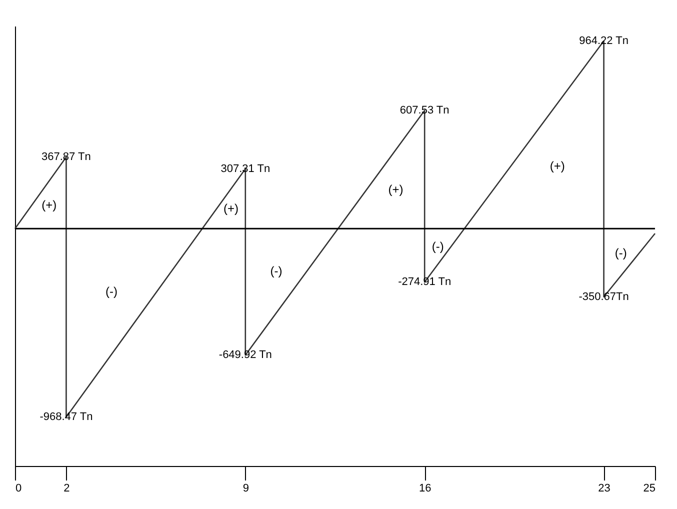 This screenshot has width=677, height=509. I want to click on data-label: -350.67Tn, so click(603, 296).